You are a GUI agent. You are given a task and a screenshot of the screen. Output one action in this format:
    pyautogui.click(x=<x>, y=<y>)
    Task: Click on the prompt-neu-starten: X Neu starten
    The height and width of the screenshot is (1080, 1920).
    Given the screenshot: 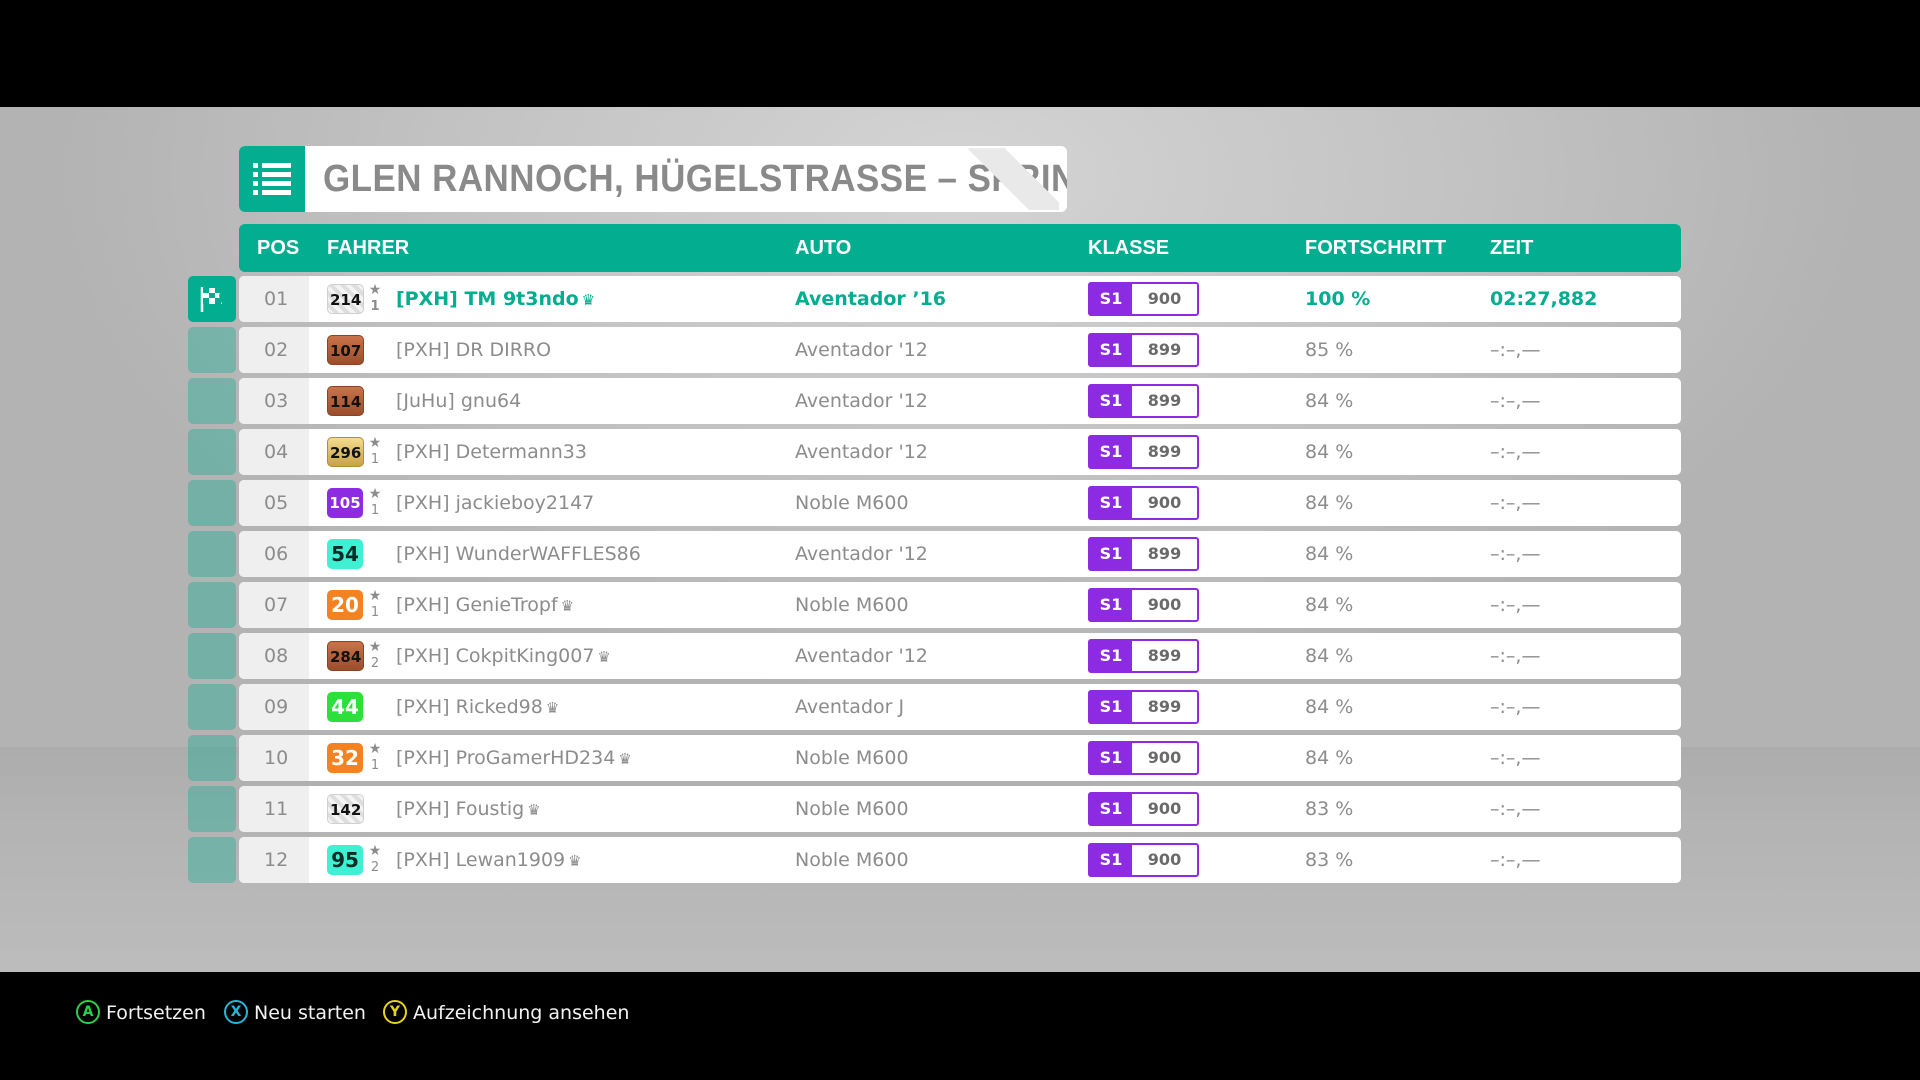 What is the action you would take?
    pyautogui.click(x=295, y=1012)
    